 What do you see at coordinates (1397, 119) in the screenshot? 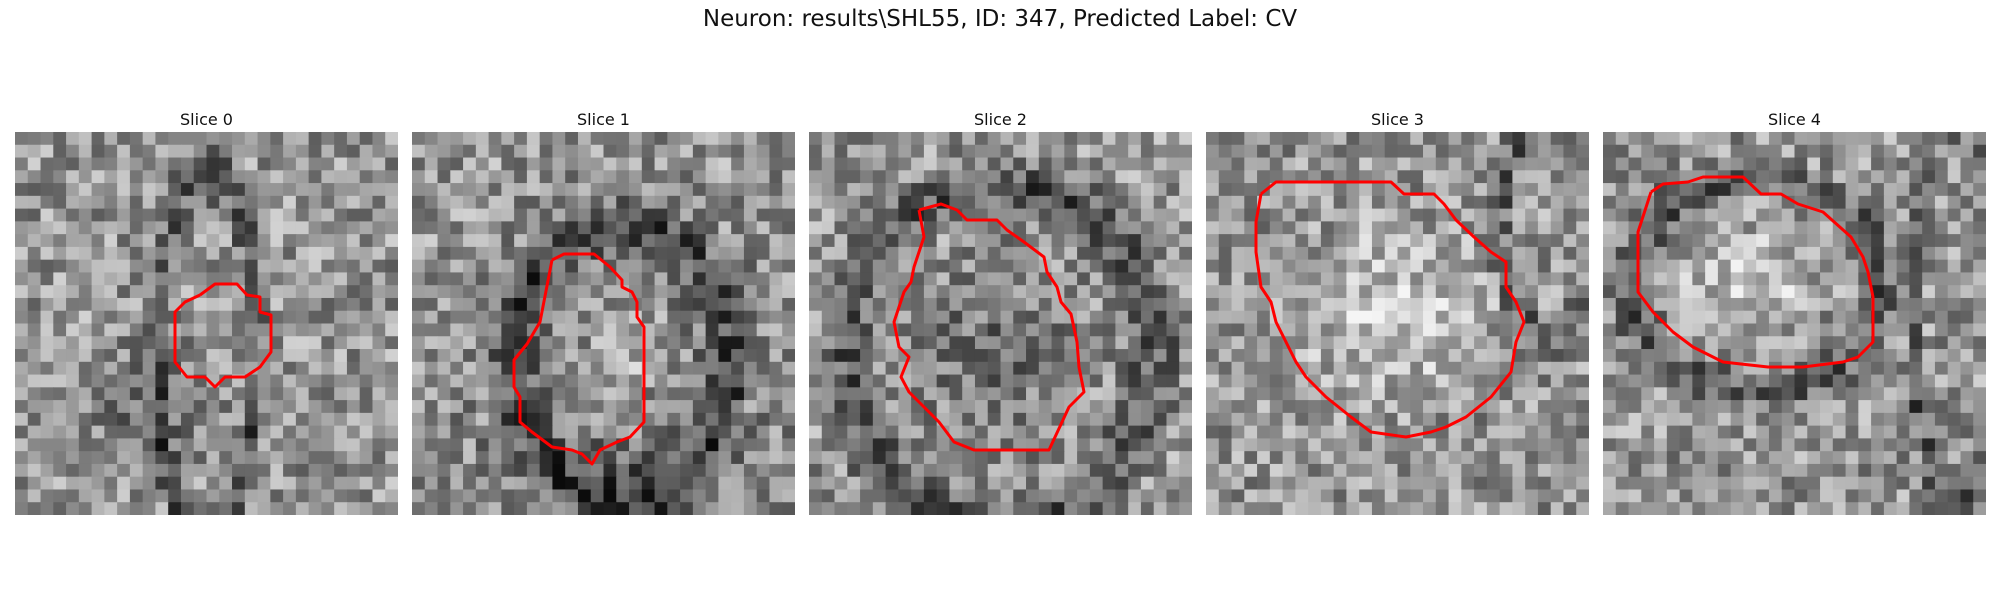
I see `slice-title: Slice 3` at bounding box center [1397, 119].